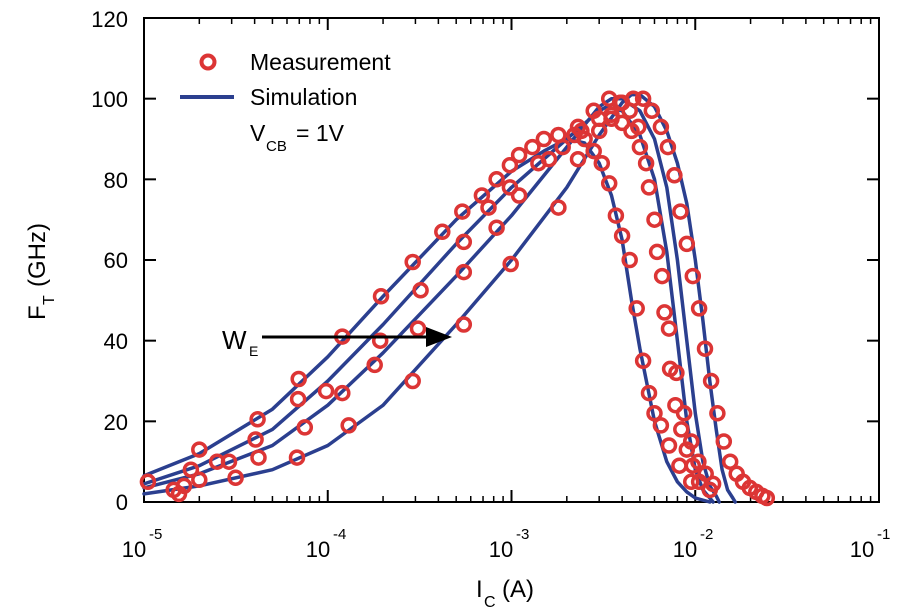  I want to click on condition-sub: CB, so click(276, 146).